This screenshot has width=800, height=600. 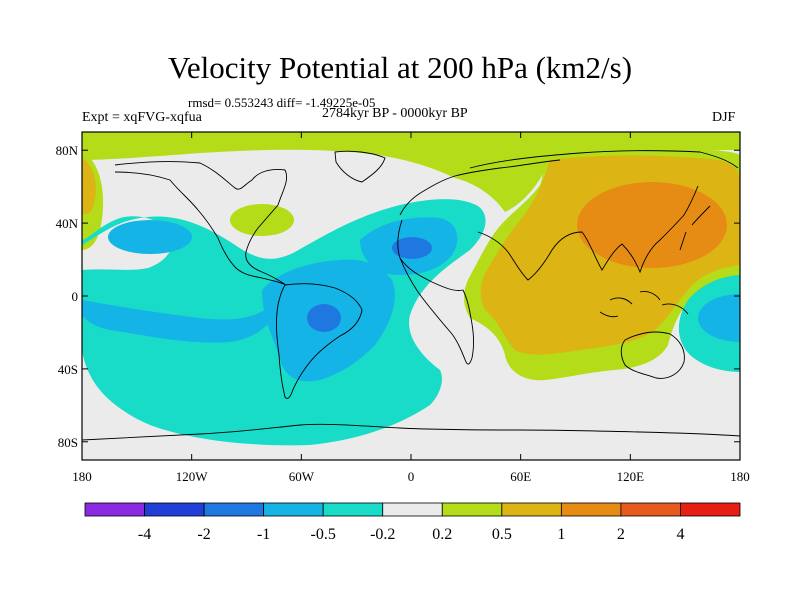 What do you see at coordinates (631, 476) in the screenshot?
I see `x-tick-label: 120E` at bounding box center [631, 476].